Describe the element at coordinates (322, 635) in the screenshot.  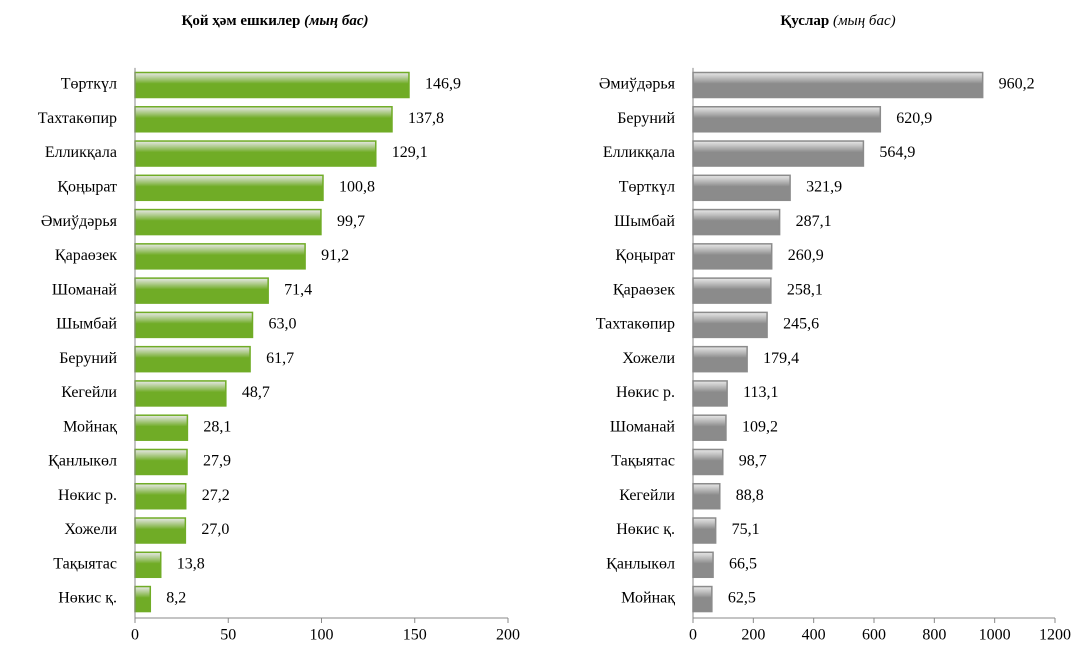
I see `x-tick-label: 100` at that location.